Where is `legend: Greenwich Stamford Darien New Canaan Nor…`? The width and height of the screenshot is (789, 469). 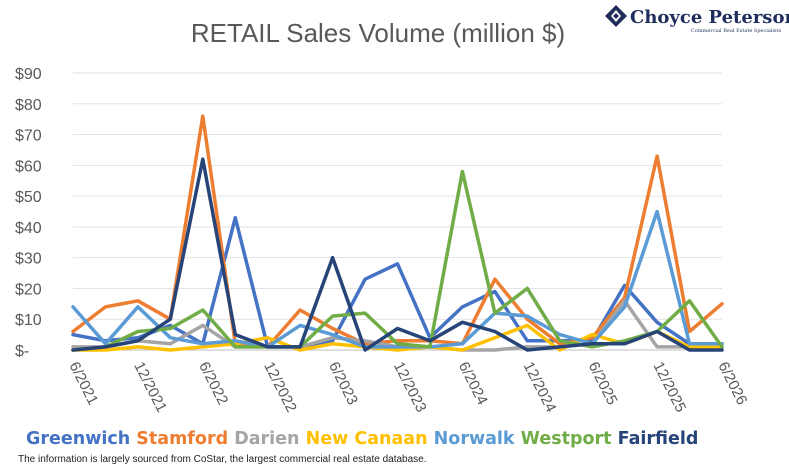 legend: Greenwich Stamford Darien New Canaan Nor… is located at coordinates (362, 439).